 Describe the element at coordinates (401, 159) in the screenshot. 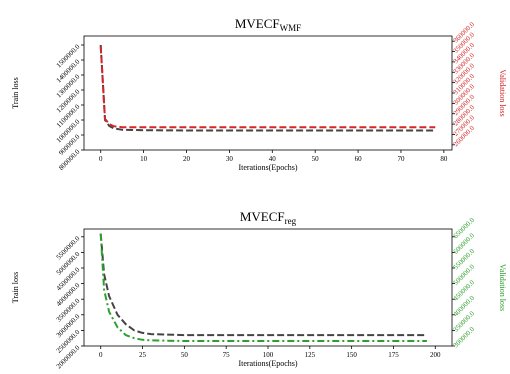

I see `x-tick-label: 70` at that location.